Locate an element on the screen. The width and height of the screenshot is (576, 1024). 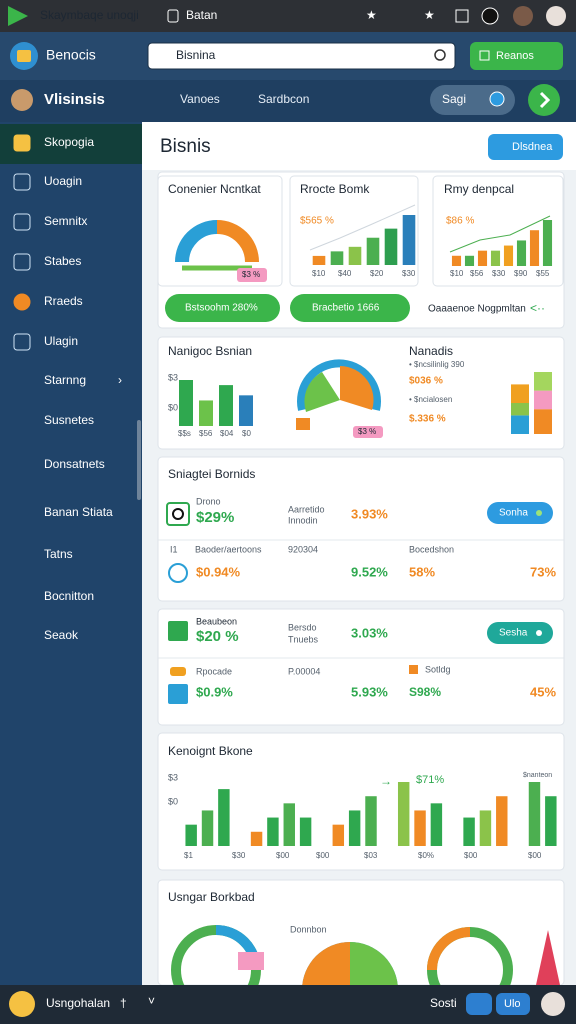
footer-logo is located at coordinates (22, 1004).